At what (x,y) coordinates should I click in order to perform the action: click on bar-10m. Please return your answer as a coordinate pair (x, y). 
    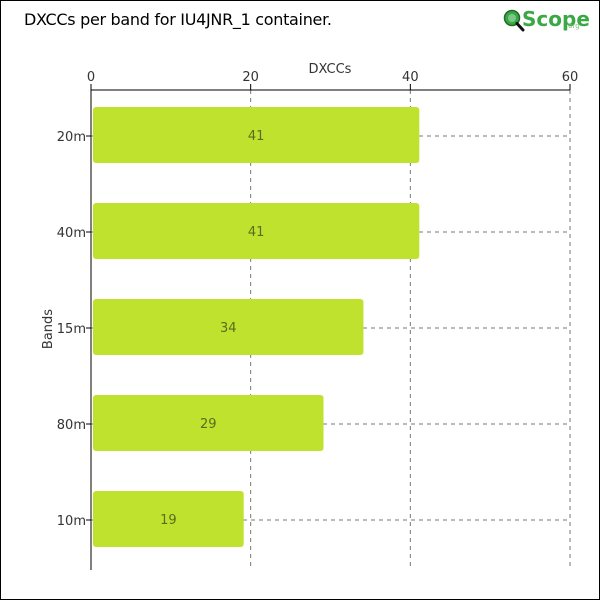
    Looking at the image, I should click on (168, 519).